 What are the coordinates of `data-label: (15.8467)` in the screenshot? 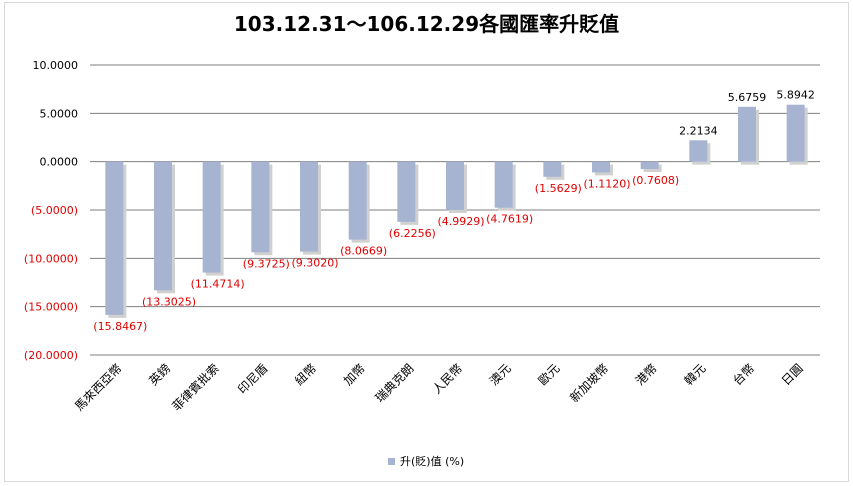 It's located at (120, 326).